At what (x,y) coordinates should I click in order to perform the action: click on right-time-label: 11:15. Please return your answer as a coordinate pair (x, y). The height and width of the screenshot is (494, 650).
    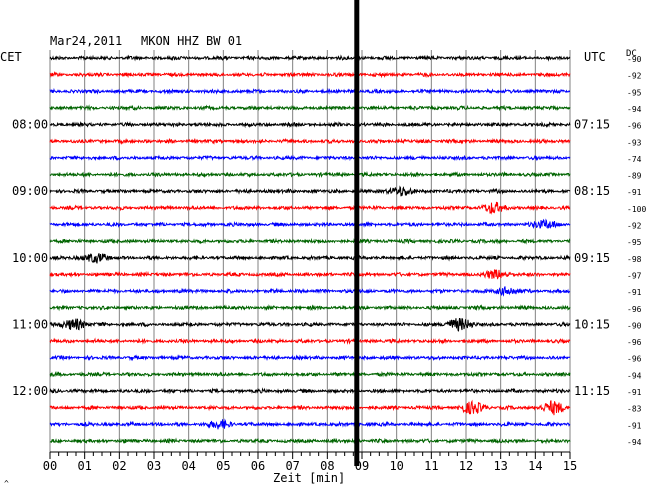
    Looking at the image, I should click on (592, 391).